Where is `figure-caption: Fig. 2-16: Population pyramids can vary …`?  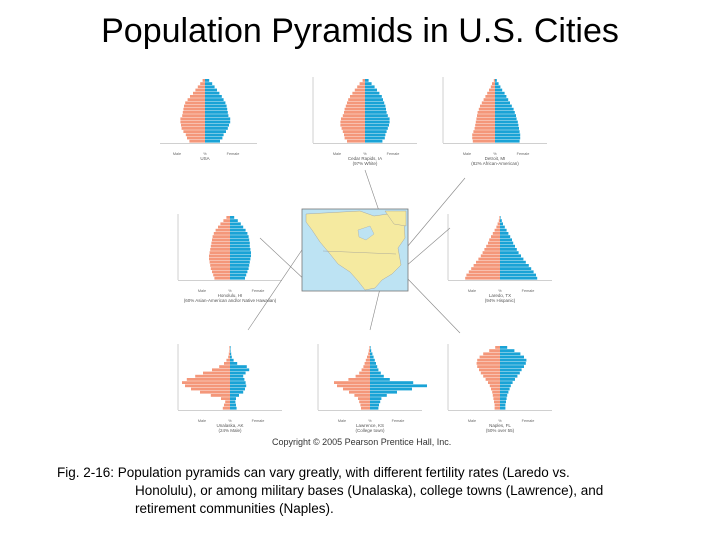 figure-caption: Fig. 2-16: Population pyramids can vary … is located at coordinates (367, 491).